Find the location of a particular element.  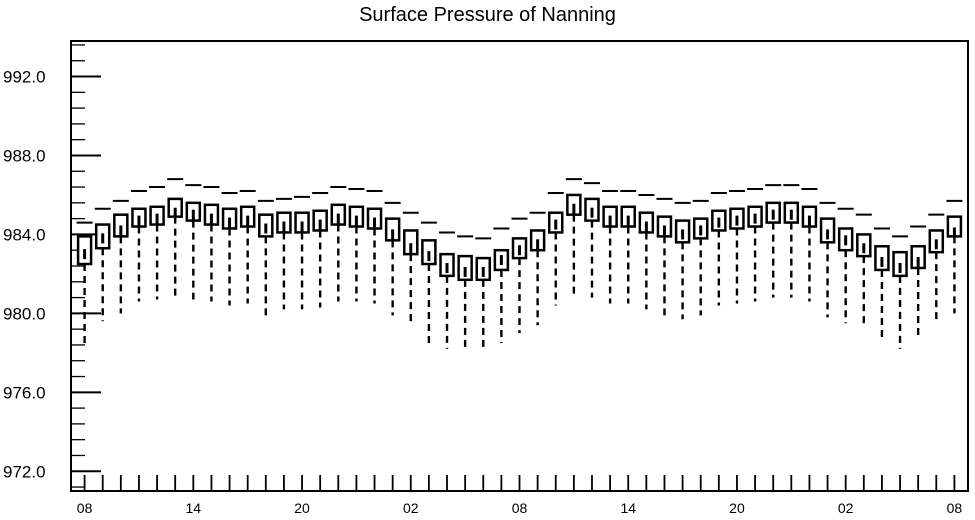

x-axis: 08 14 20 02 08 14 20 02 08 is located at coordinates (520, 495).